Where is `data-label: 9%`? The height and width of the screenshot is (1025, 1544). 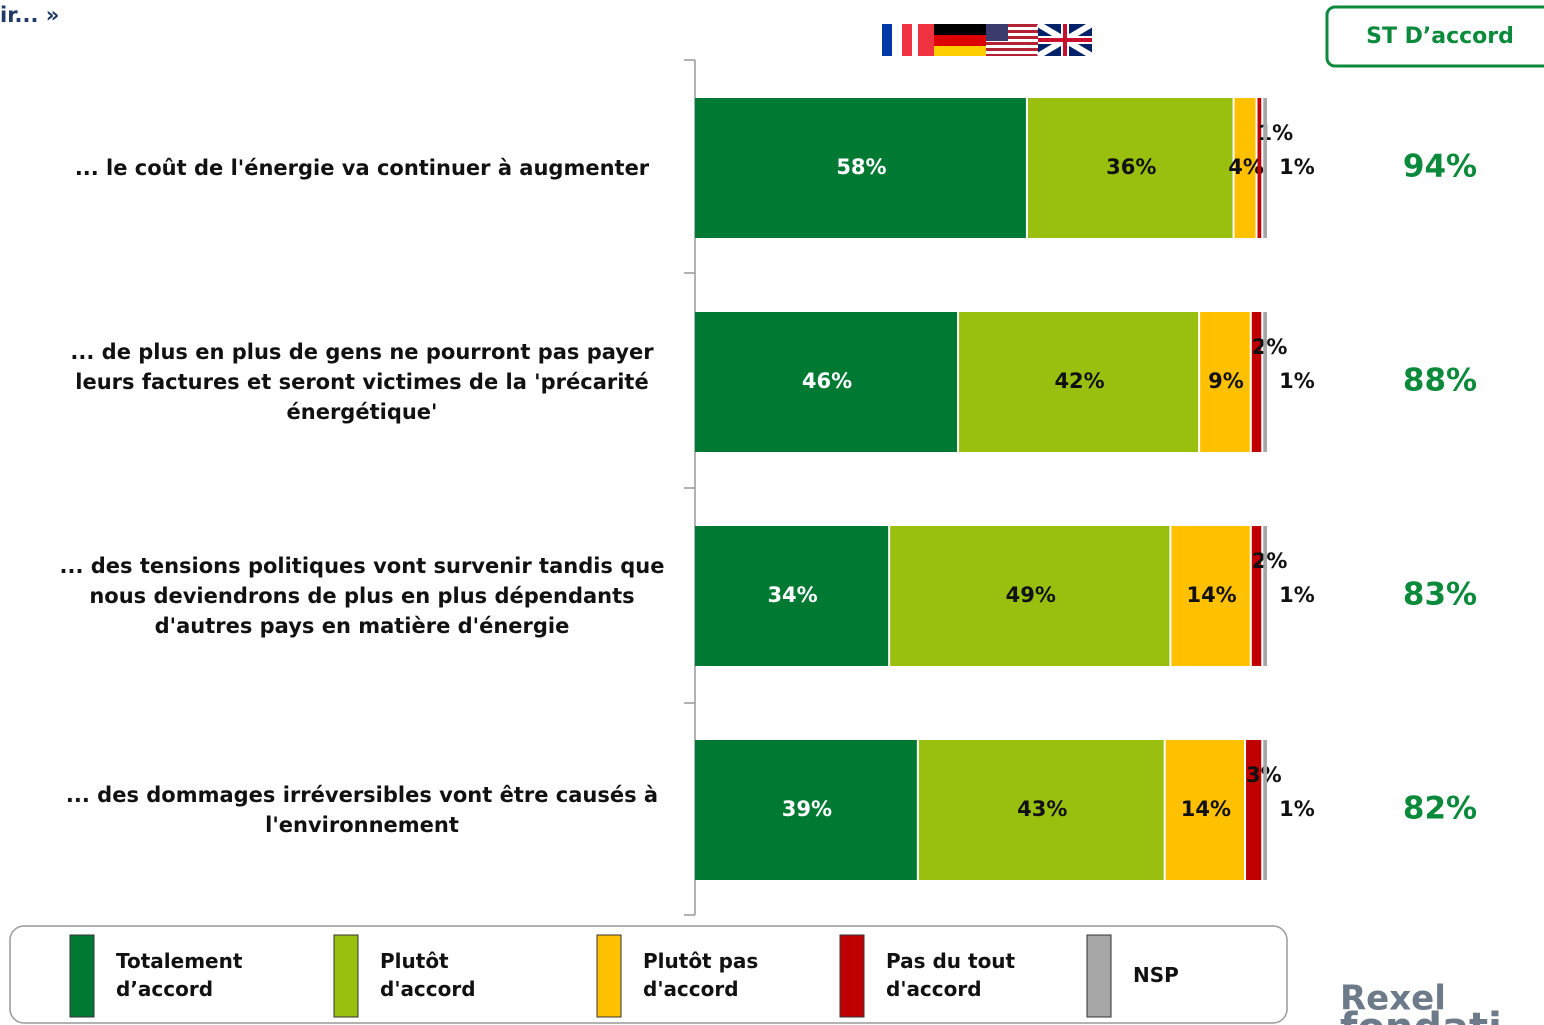
data-label: 9% is located at coordinates (1226, 381).